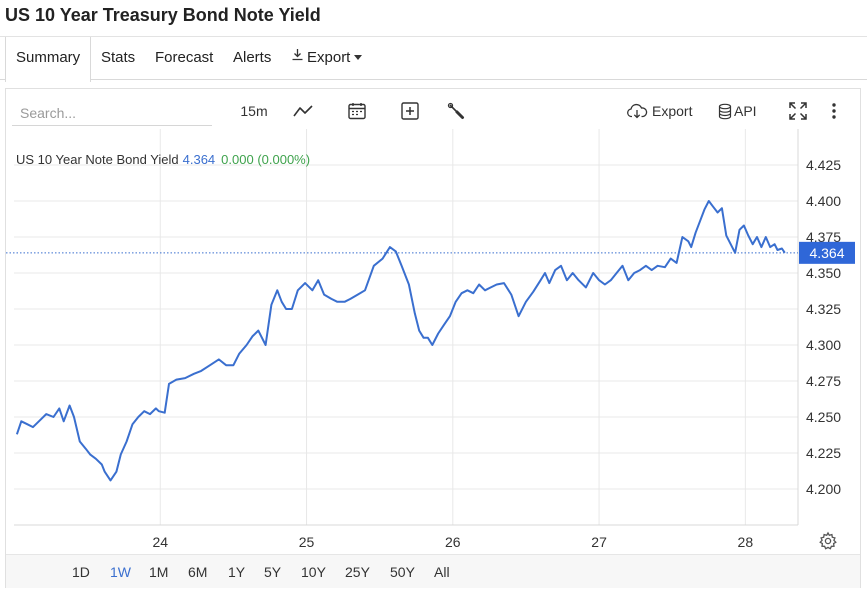 The image size is (867, 592). I want to click on range-1d: 1D, so click(81, 572).